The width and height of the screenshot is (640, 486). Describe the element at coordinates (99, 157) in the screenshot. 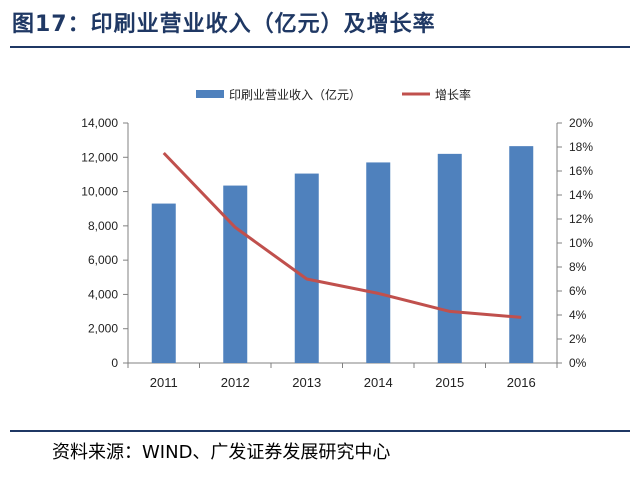

I see `y-left-tick-label: 12,000` at that location.